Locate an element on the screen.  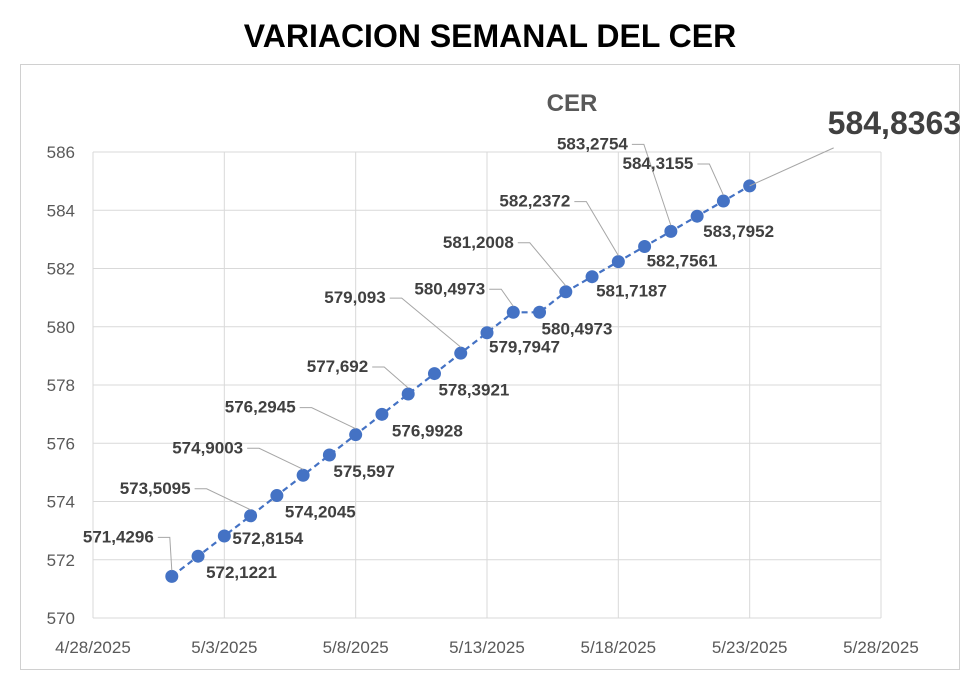
data-label: 581,7187 is located at coordinates (631, 291).